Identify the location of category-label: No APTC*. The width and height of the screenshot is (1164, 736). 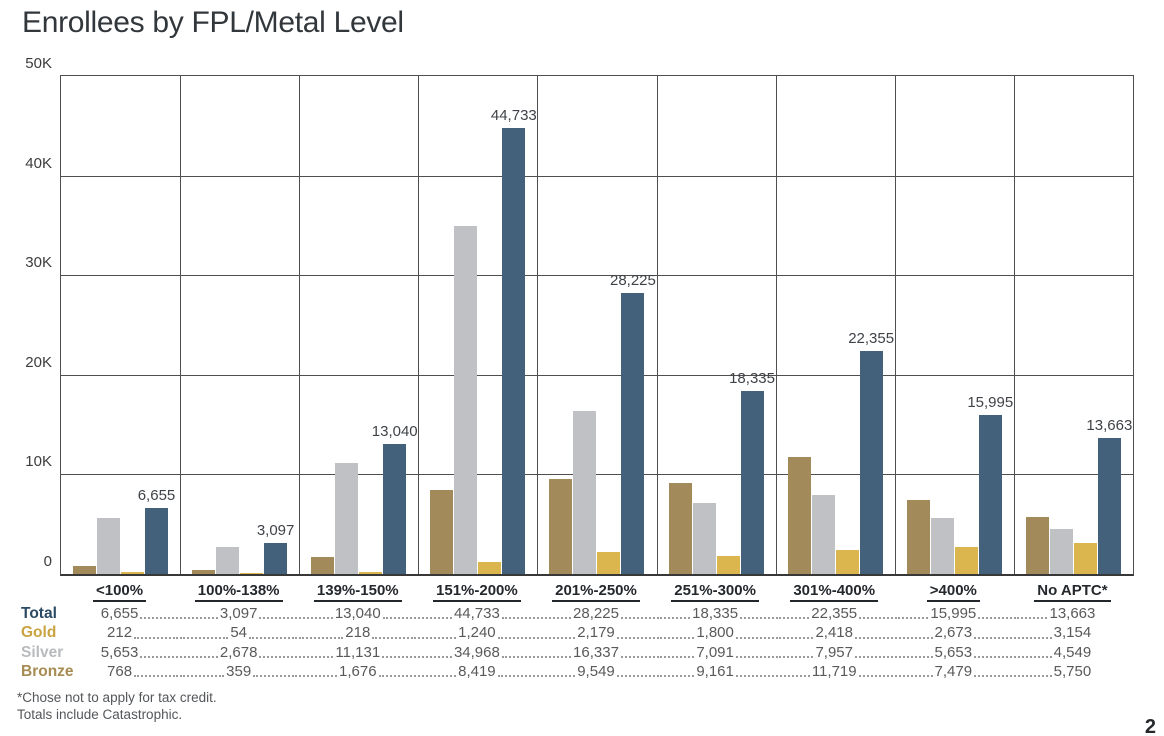
(1072, 592).